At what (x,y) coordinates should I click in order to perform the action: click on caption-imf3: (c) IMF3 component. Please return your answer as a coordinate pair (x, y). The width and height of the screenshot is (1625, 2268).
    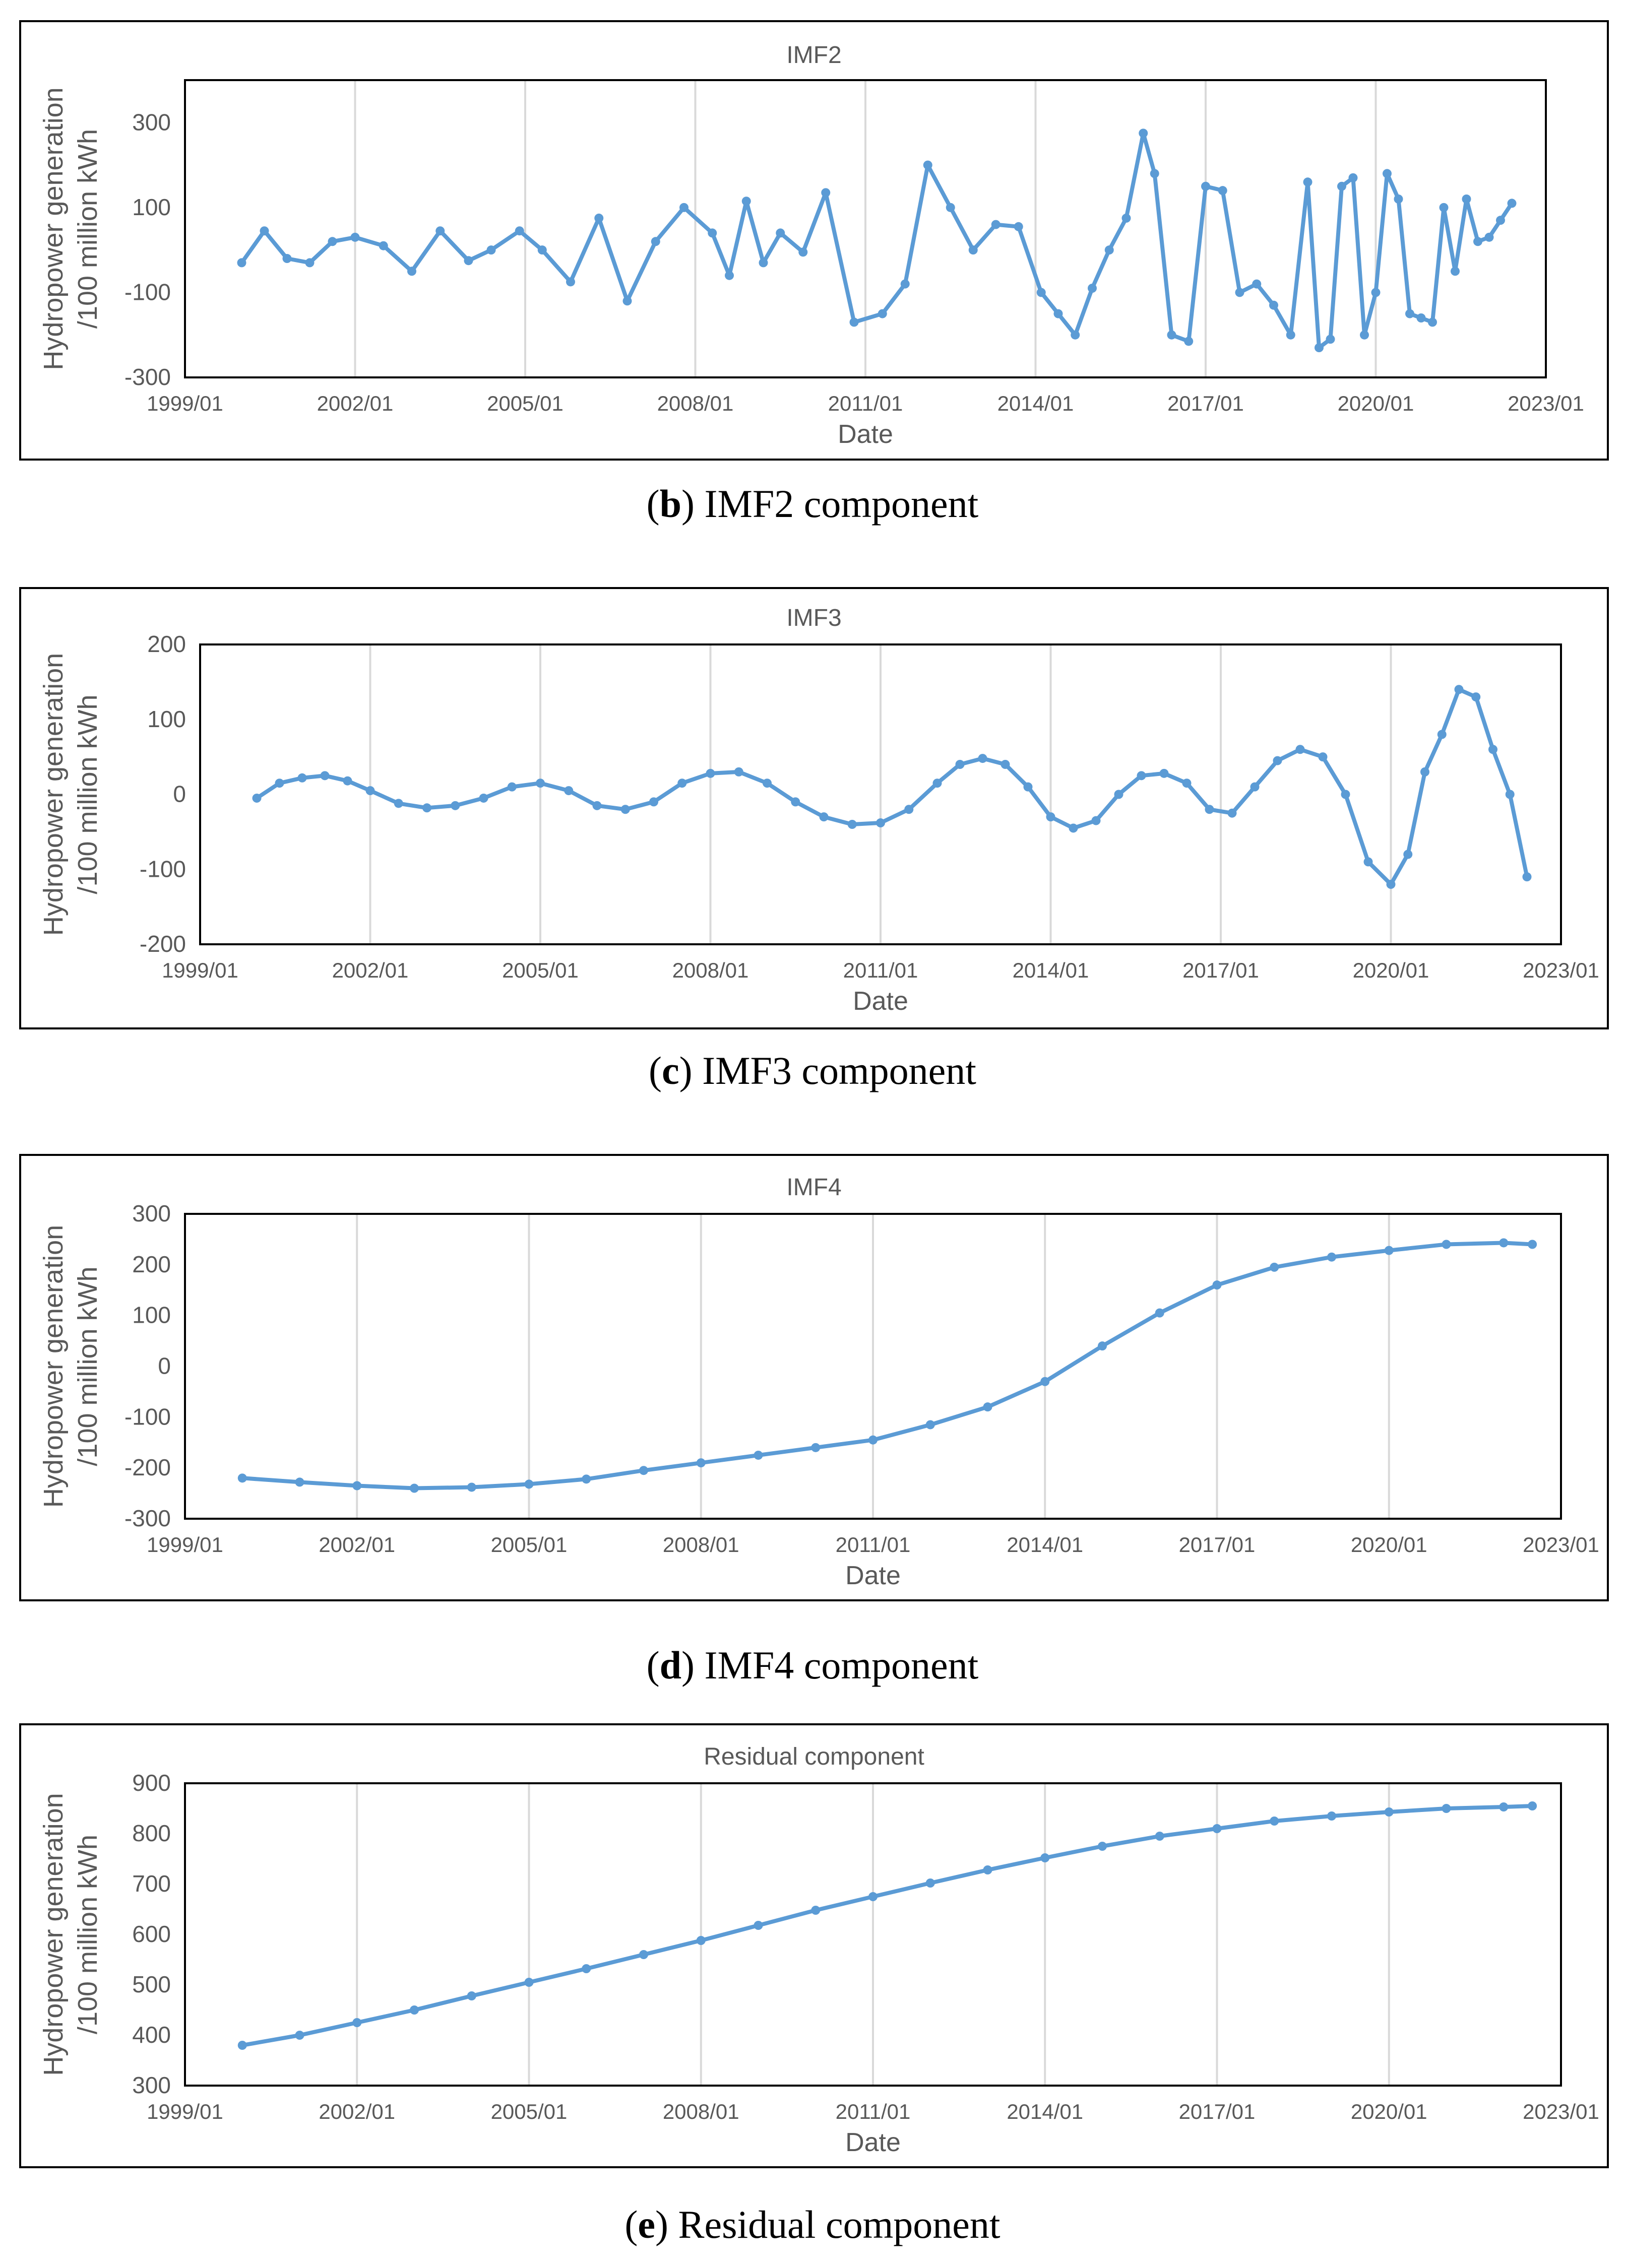
    Looking at the image, I should click on (812, 1070).